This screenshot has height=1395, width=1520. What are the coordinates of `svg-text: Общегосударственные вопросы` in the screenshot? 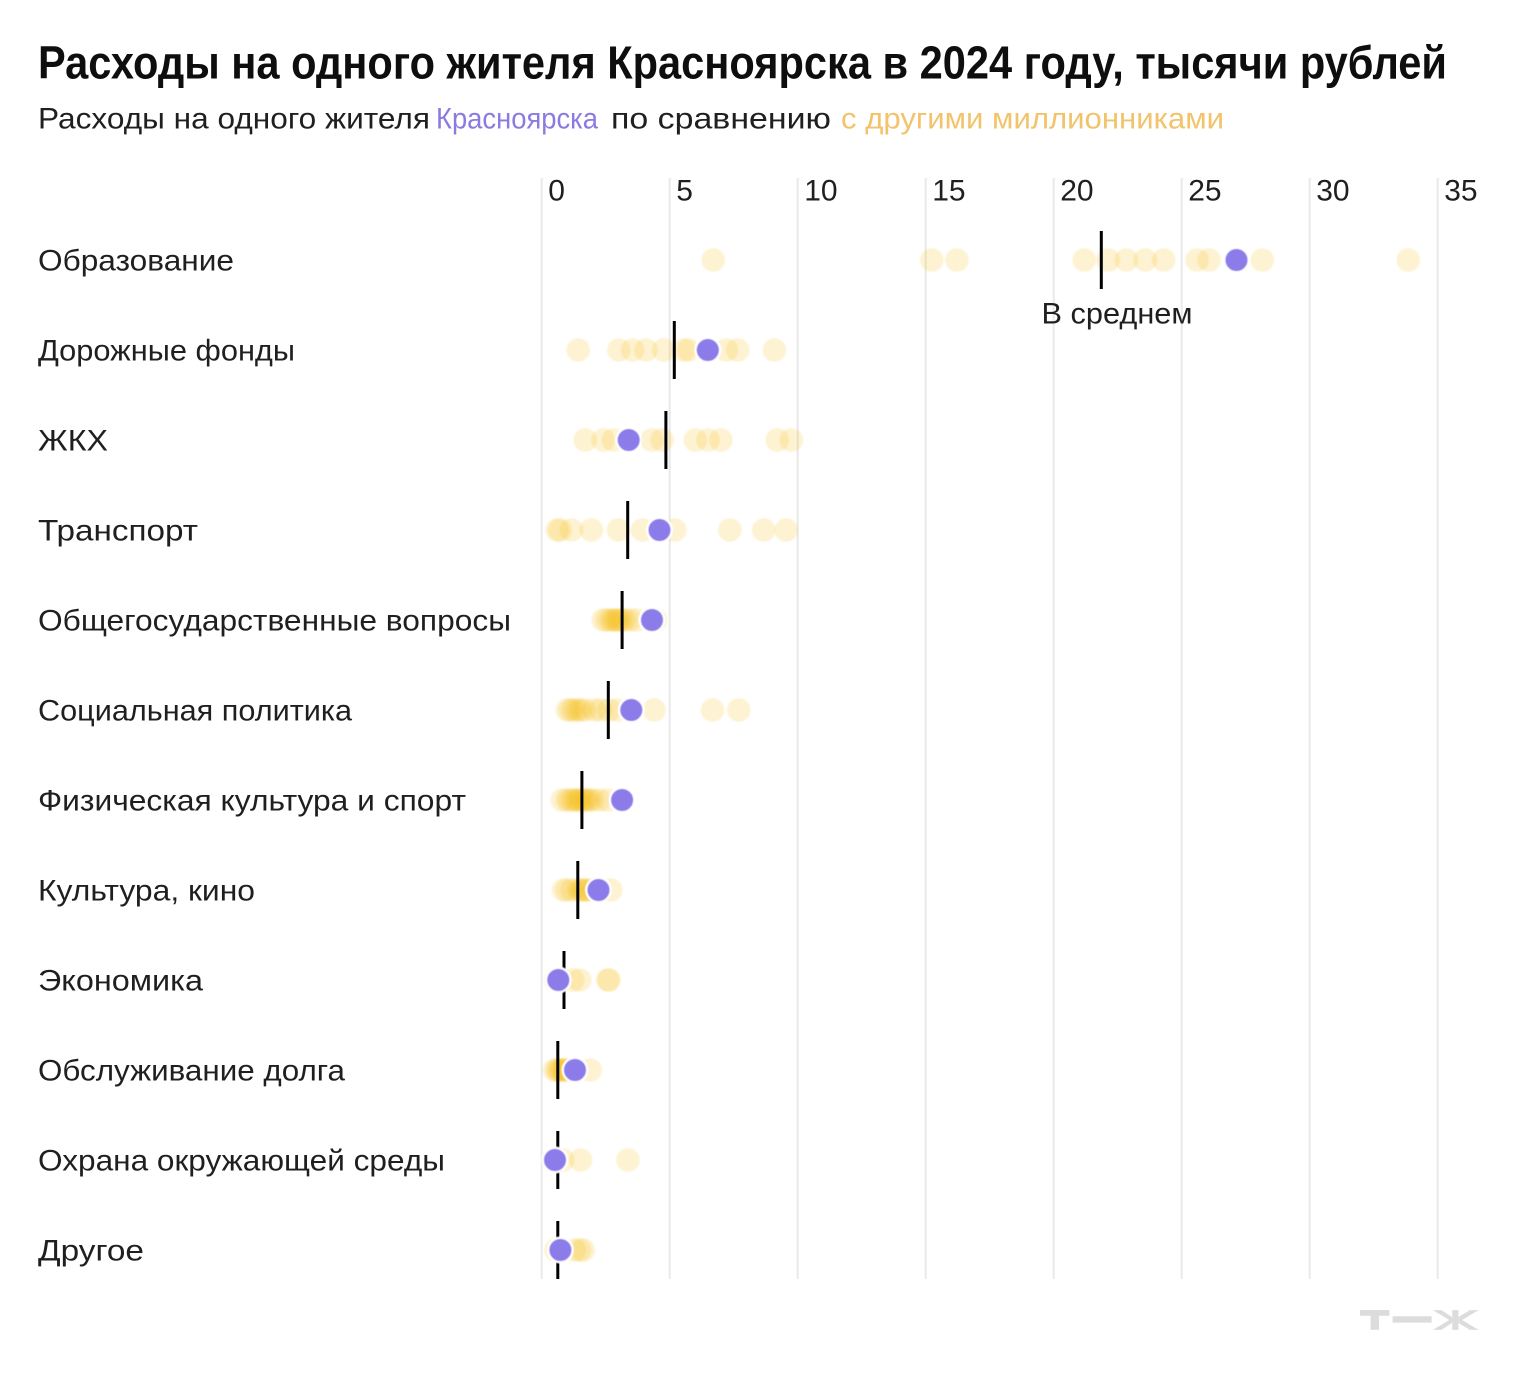 It's located at (274, 620).